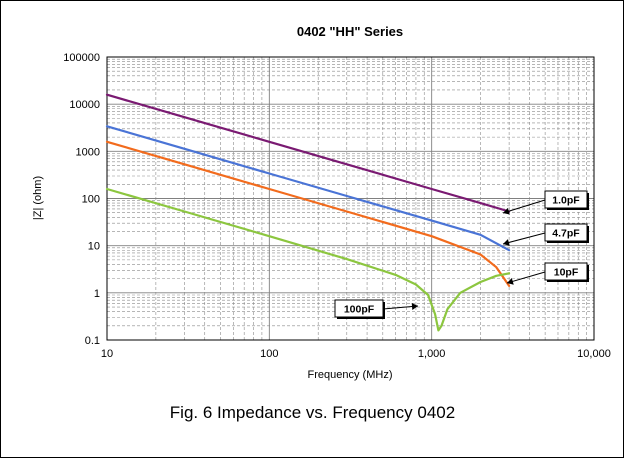 Image resolution: width=625 pixels, height=459 pixels. What do you see at coordinates (84, 105) in the screenshot?
I see `y-tick-label: 10000` at bounding box center [84, 105].